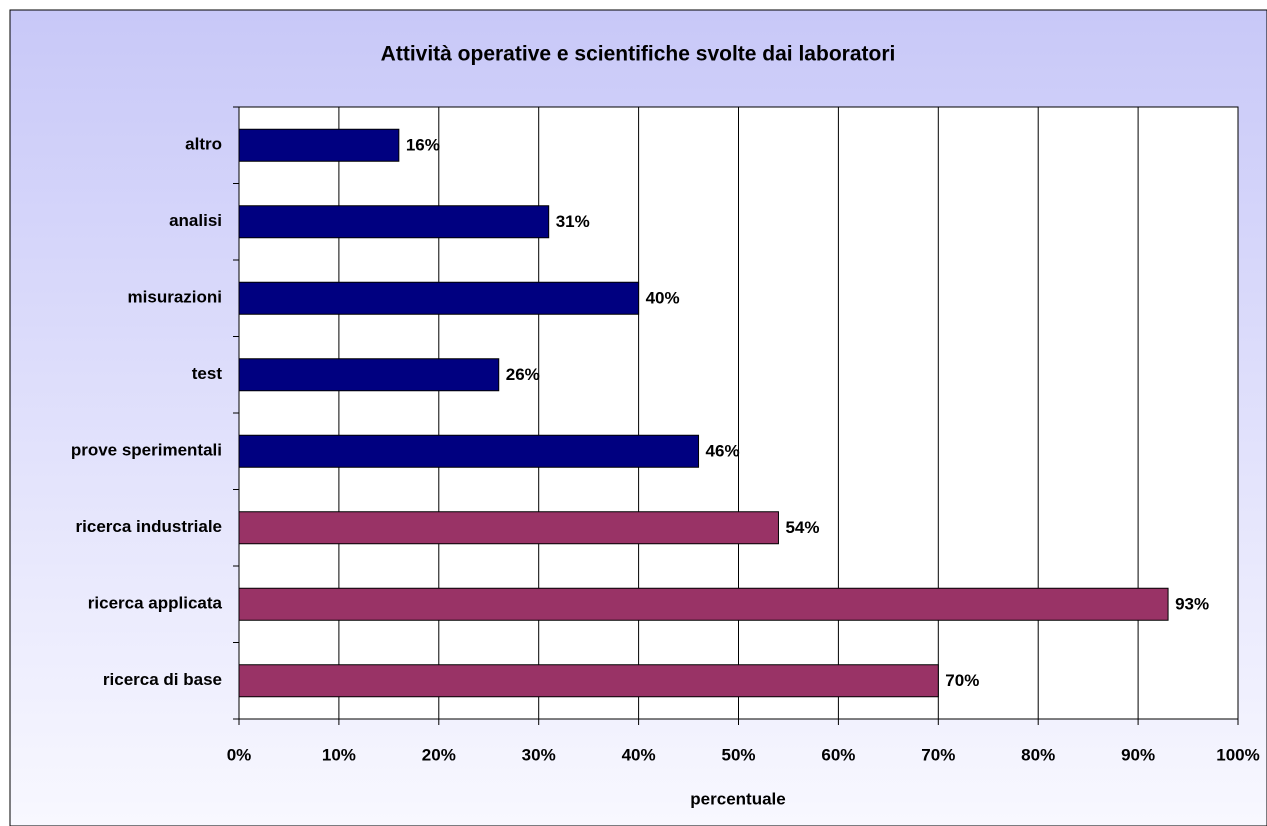 This screenshot has width=1267, height=826. Describe the element at coordinates (539, 754) in the screenshot. I see `x-tick-label: 30%` at that location.